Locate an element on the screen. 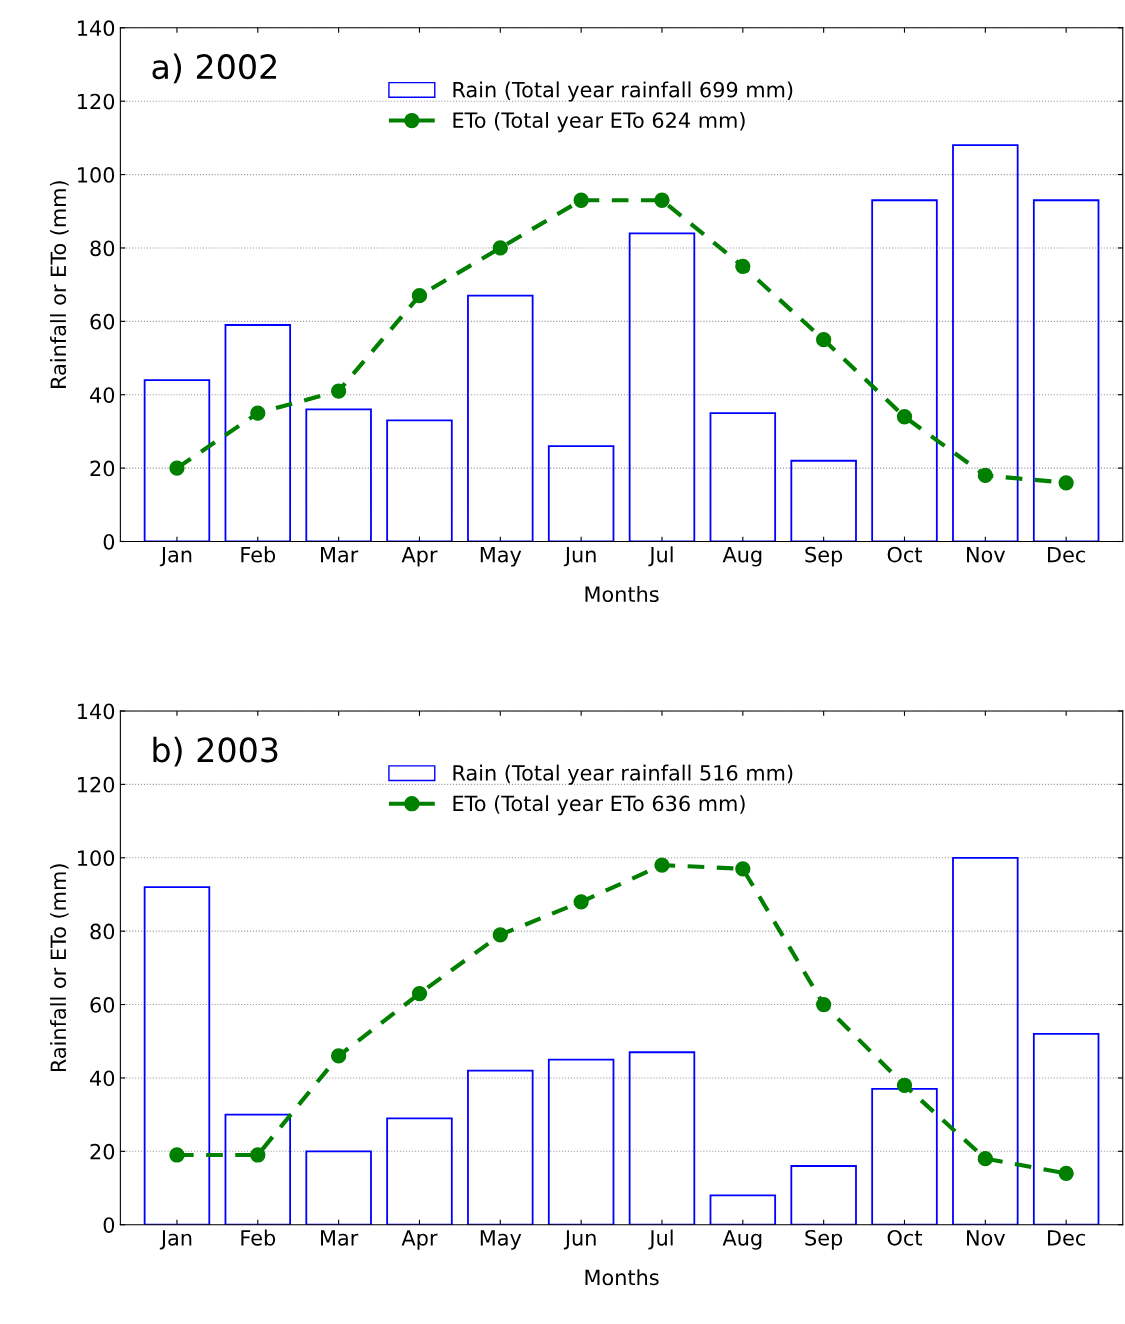 The height and width of the screenshot is (1324, 1125). legend-label: Rain (Total year rainfall 516 mm) is located at coordinates (623, 774).